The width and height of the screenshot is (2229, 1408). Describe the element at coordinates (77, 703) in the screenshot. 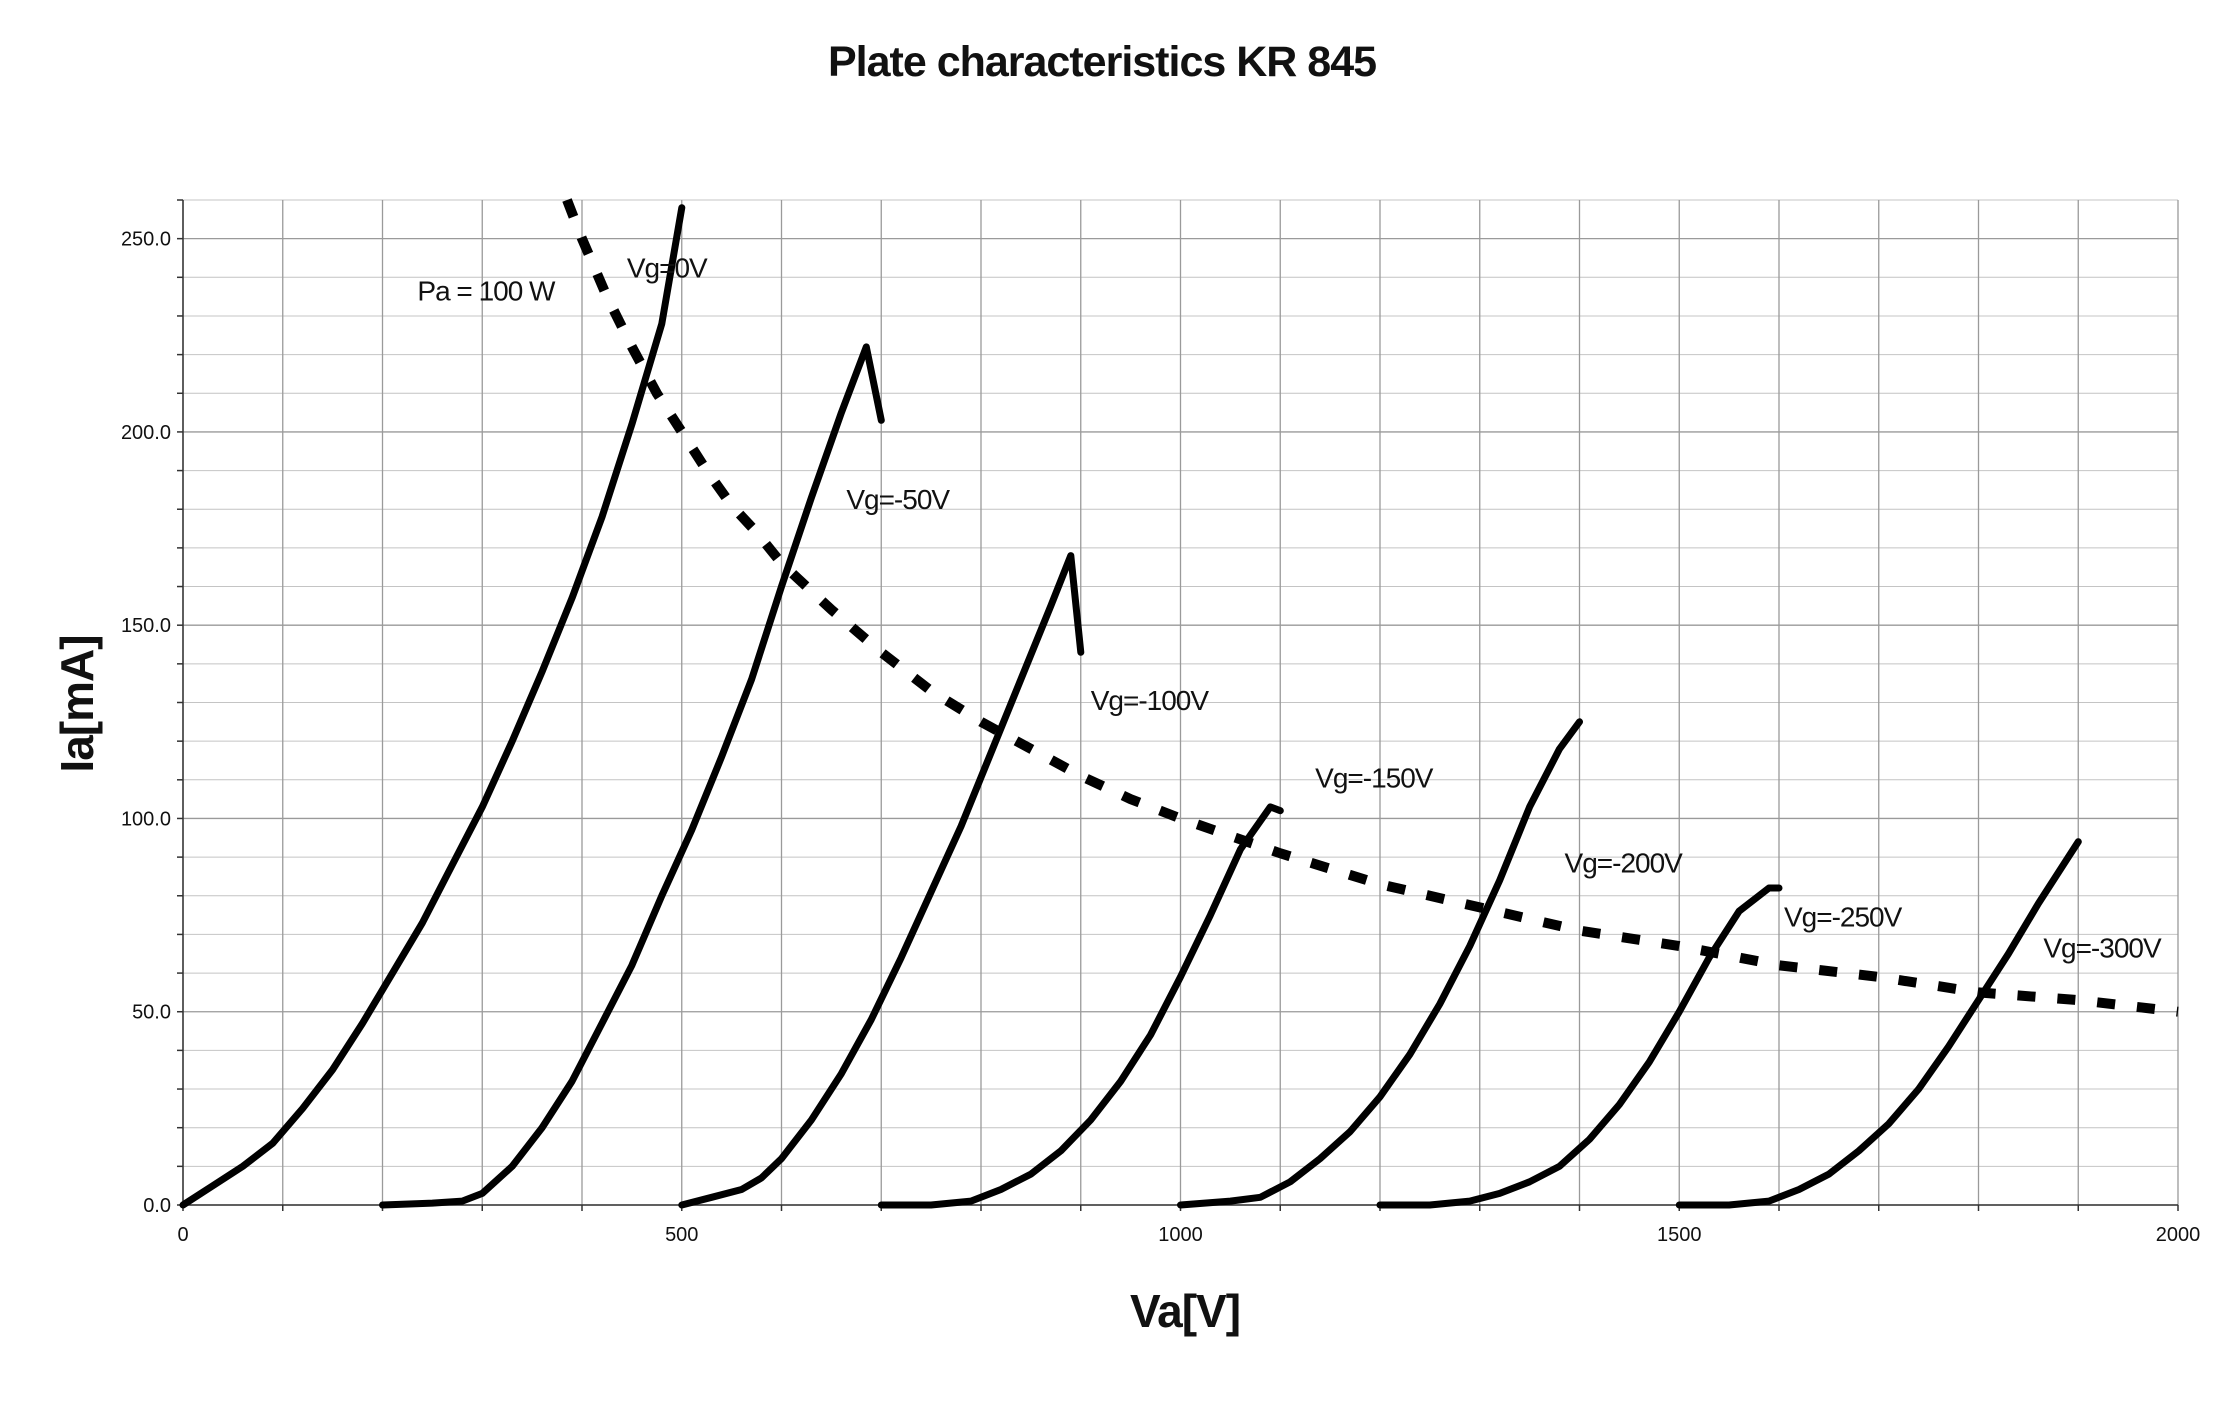

I see `y-axis-title: Ia[mA]` at that location.